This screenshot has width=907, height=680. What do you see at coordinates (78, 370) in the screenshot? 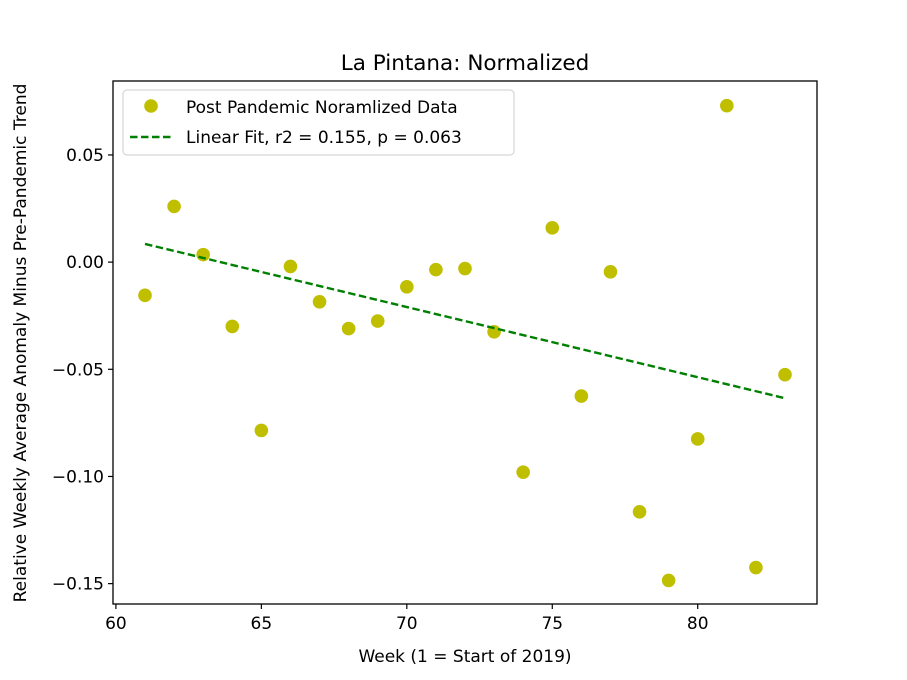
I see `y-tick-label: −0.05` at bounding box center [78, 370].